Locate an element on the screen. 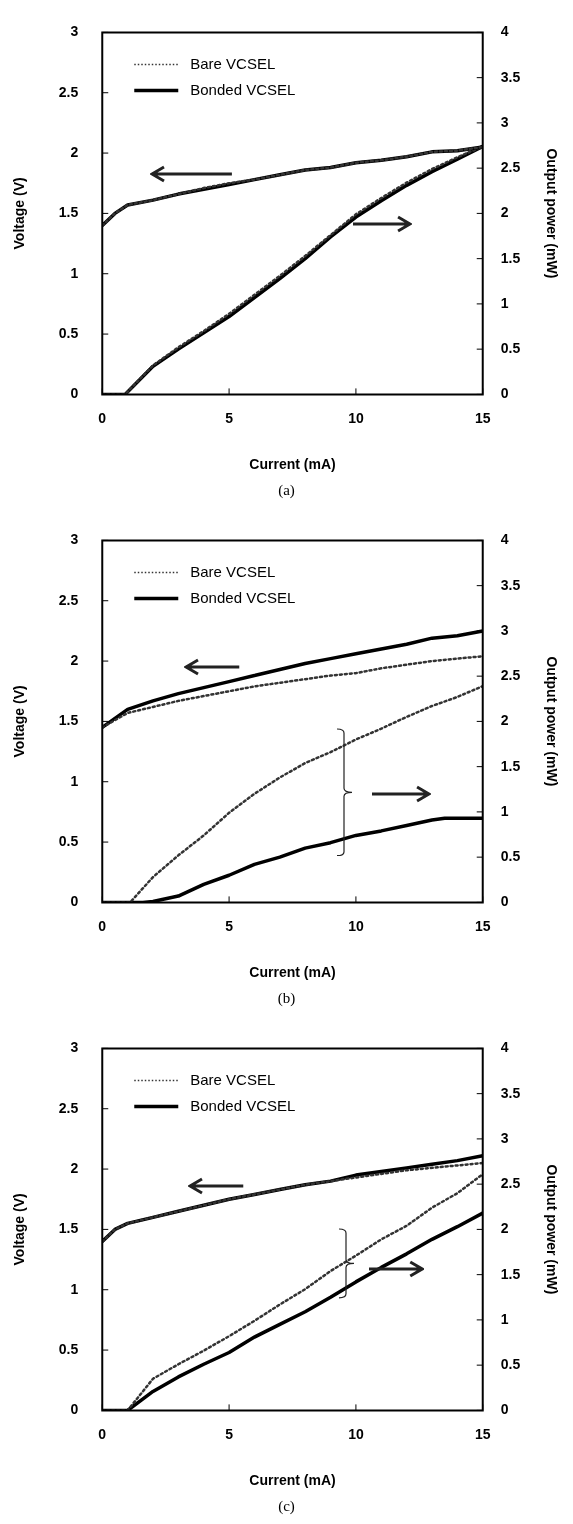 This screenshot has width=573, height=1524. text: (a) is located at coordinates (286, 490).